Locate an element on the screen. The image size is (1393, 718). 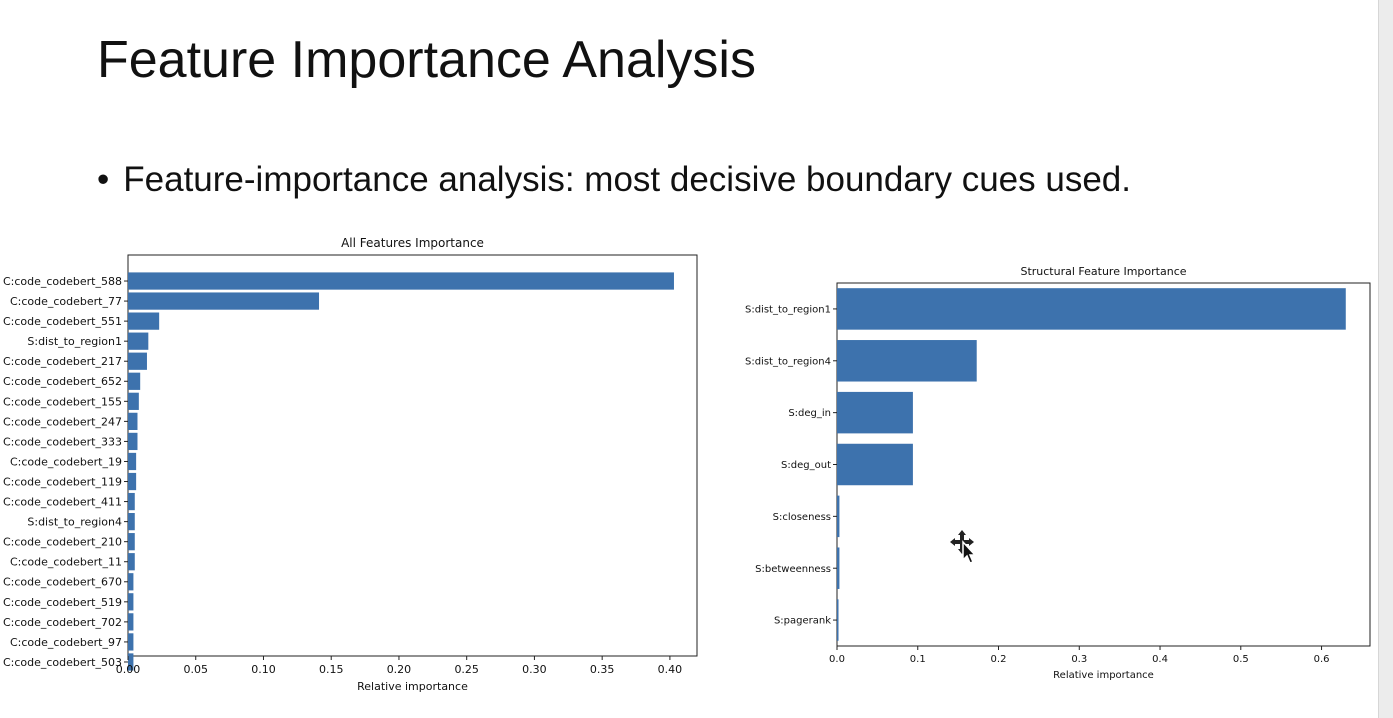
structural-xtick-label: 0.1 is located at coordinates (918, 659).